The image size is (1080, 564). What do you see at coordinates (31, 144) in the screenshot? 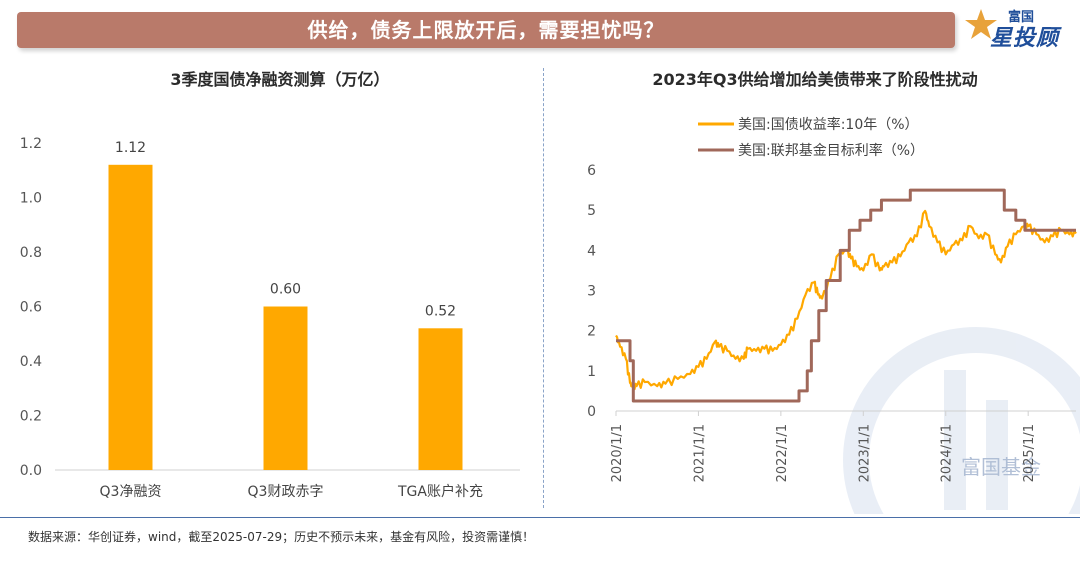
I see `y-tick-label: 1.2` at bounding box center [31, 144].